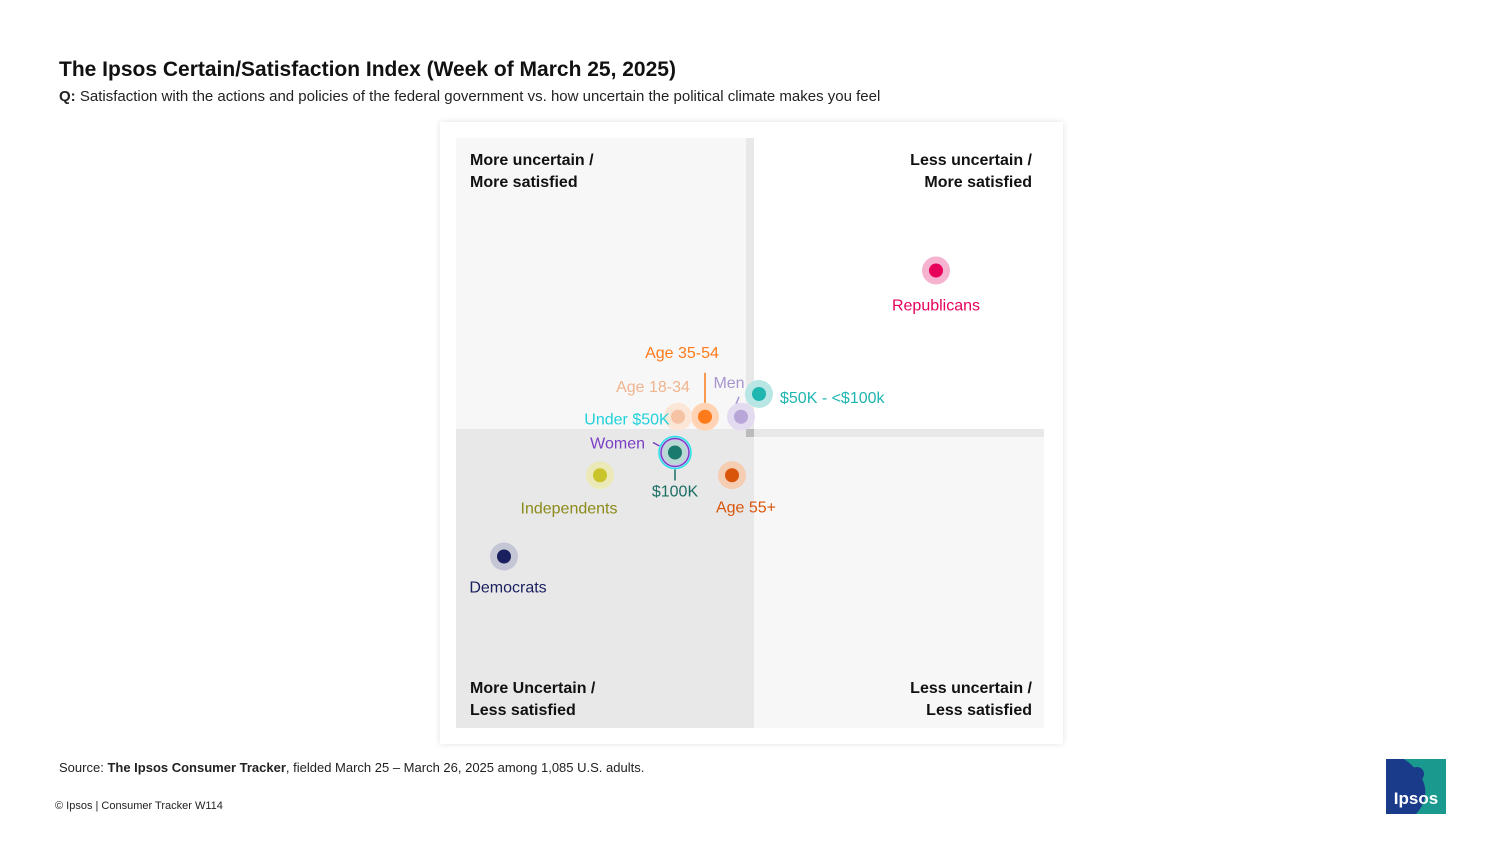 The image size is (1500, 844). What do you see at coordinates (81, 767) in the screenshot?
I see `source-prefix: Source:` at bounding box center [81, 767].